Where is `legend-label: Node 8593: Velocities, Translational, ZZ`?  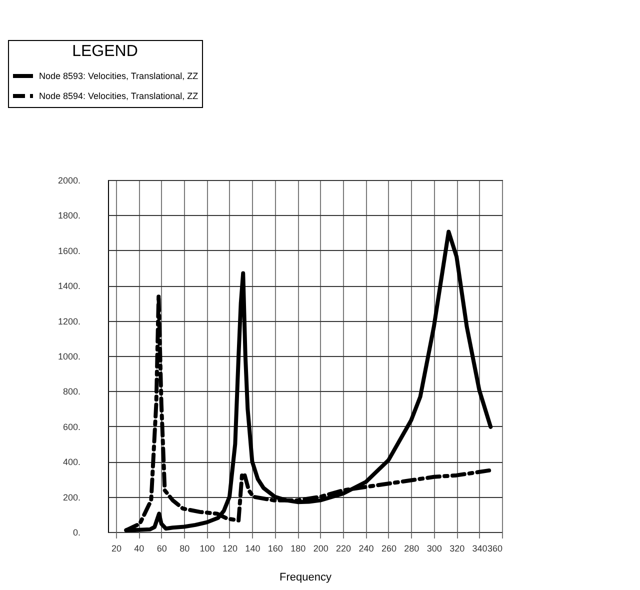
legend-label: Node 8593: Velocities, Translational, ZZ is located at coordinates (119, 76).